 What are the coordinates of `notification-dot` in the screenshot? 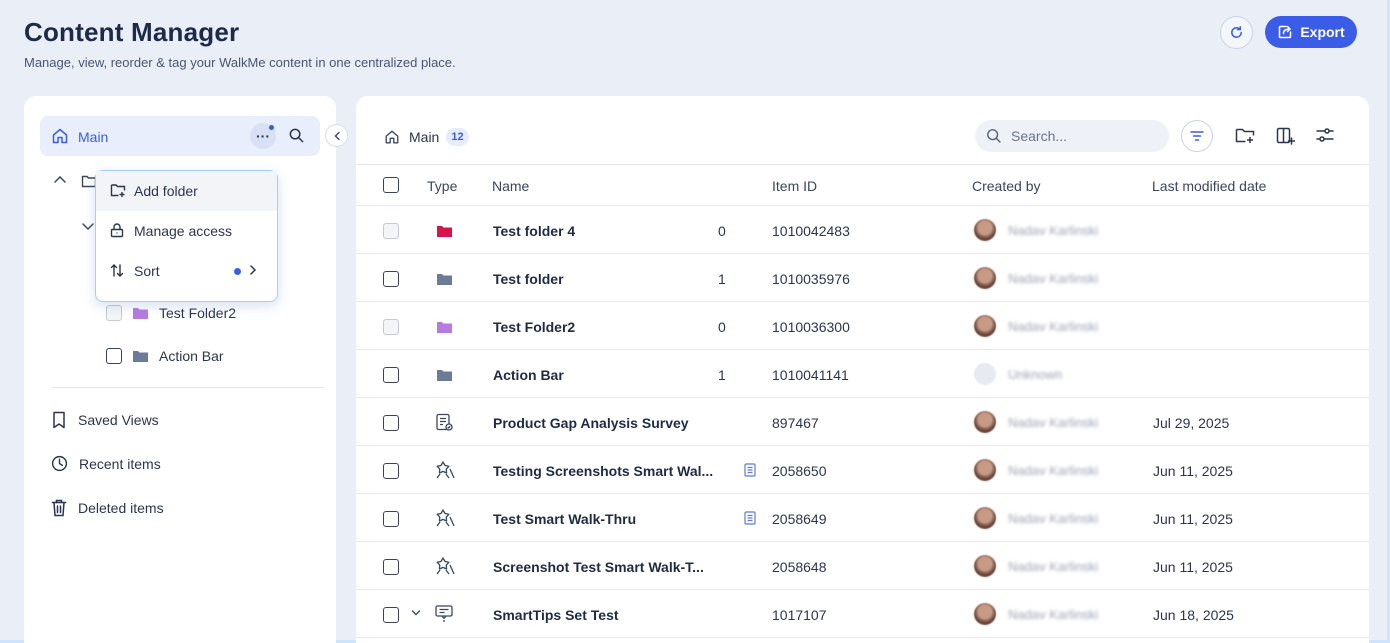 It's located at (271, 127).